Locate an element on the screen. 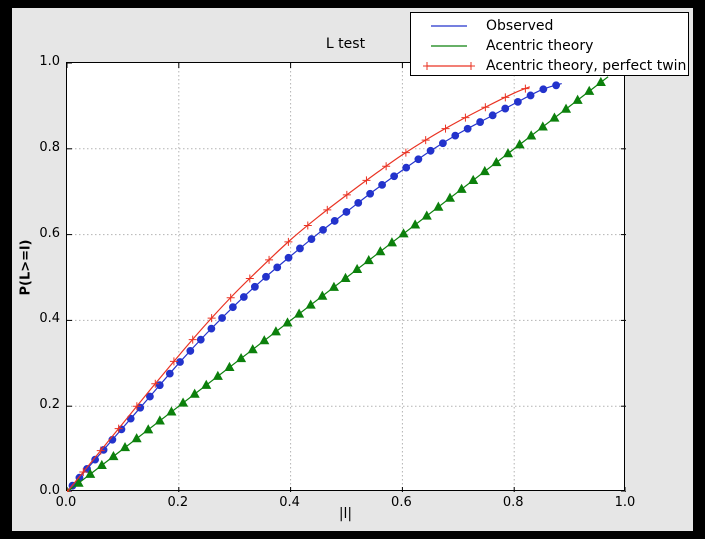 This screenshot has height=539, width=705. y-axis-label: P(L>=l) is located at coordinates (26, 267).